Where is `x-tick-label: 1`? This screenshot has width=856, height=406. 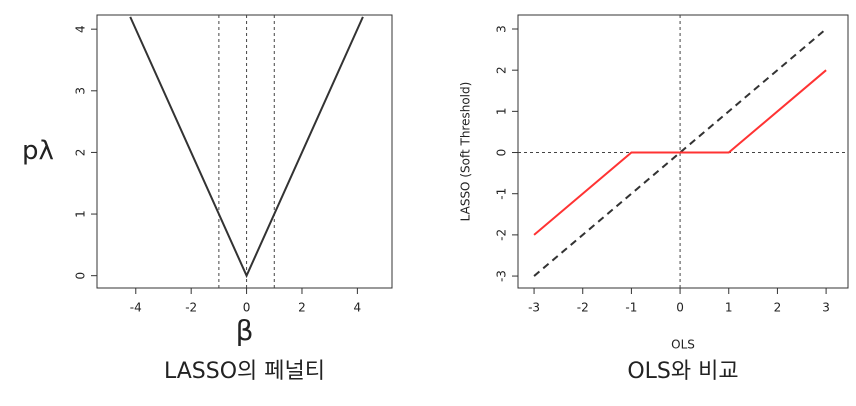 x-tick-label: 1 is located at coordinates (729, 308).